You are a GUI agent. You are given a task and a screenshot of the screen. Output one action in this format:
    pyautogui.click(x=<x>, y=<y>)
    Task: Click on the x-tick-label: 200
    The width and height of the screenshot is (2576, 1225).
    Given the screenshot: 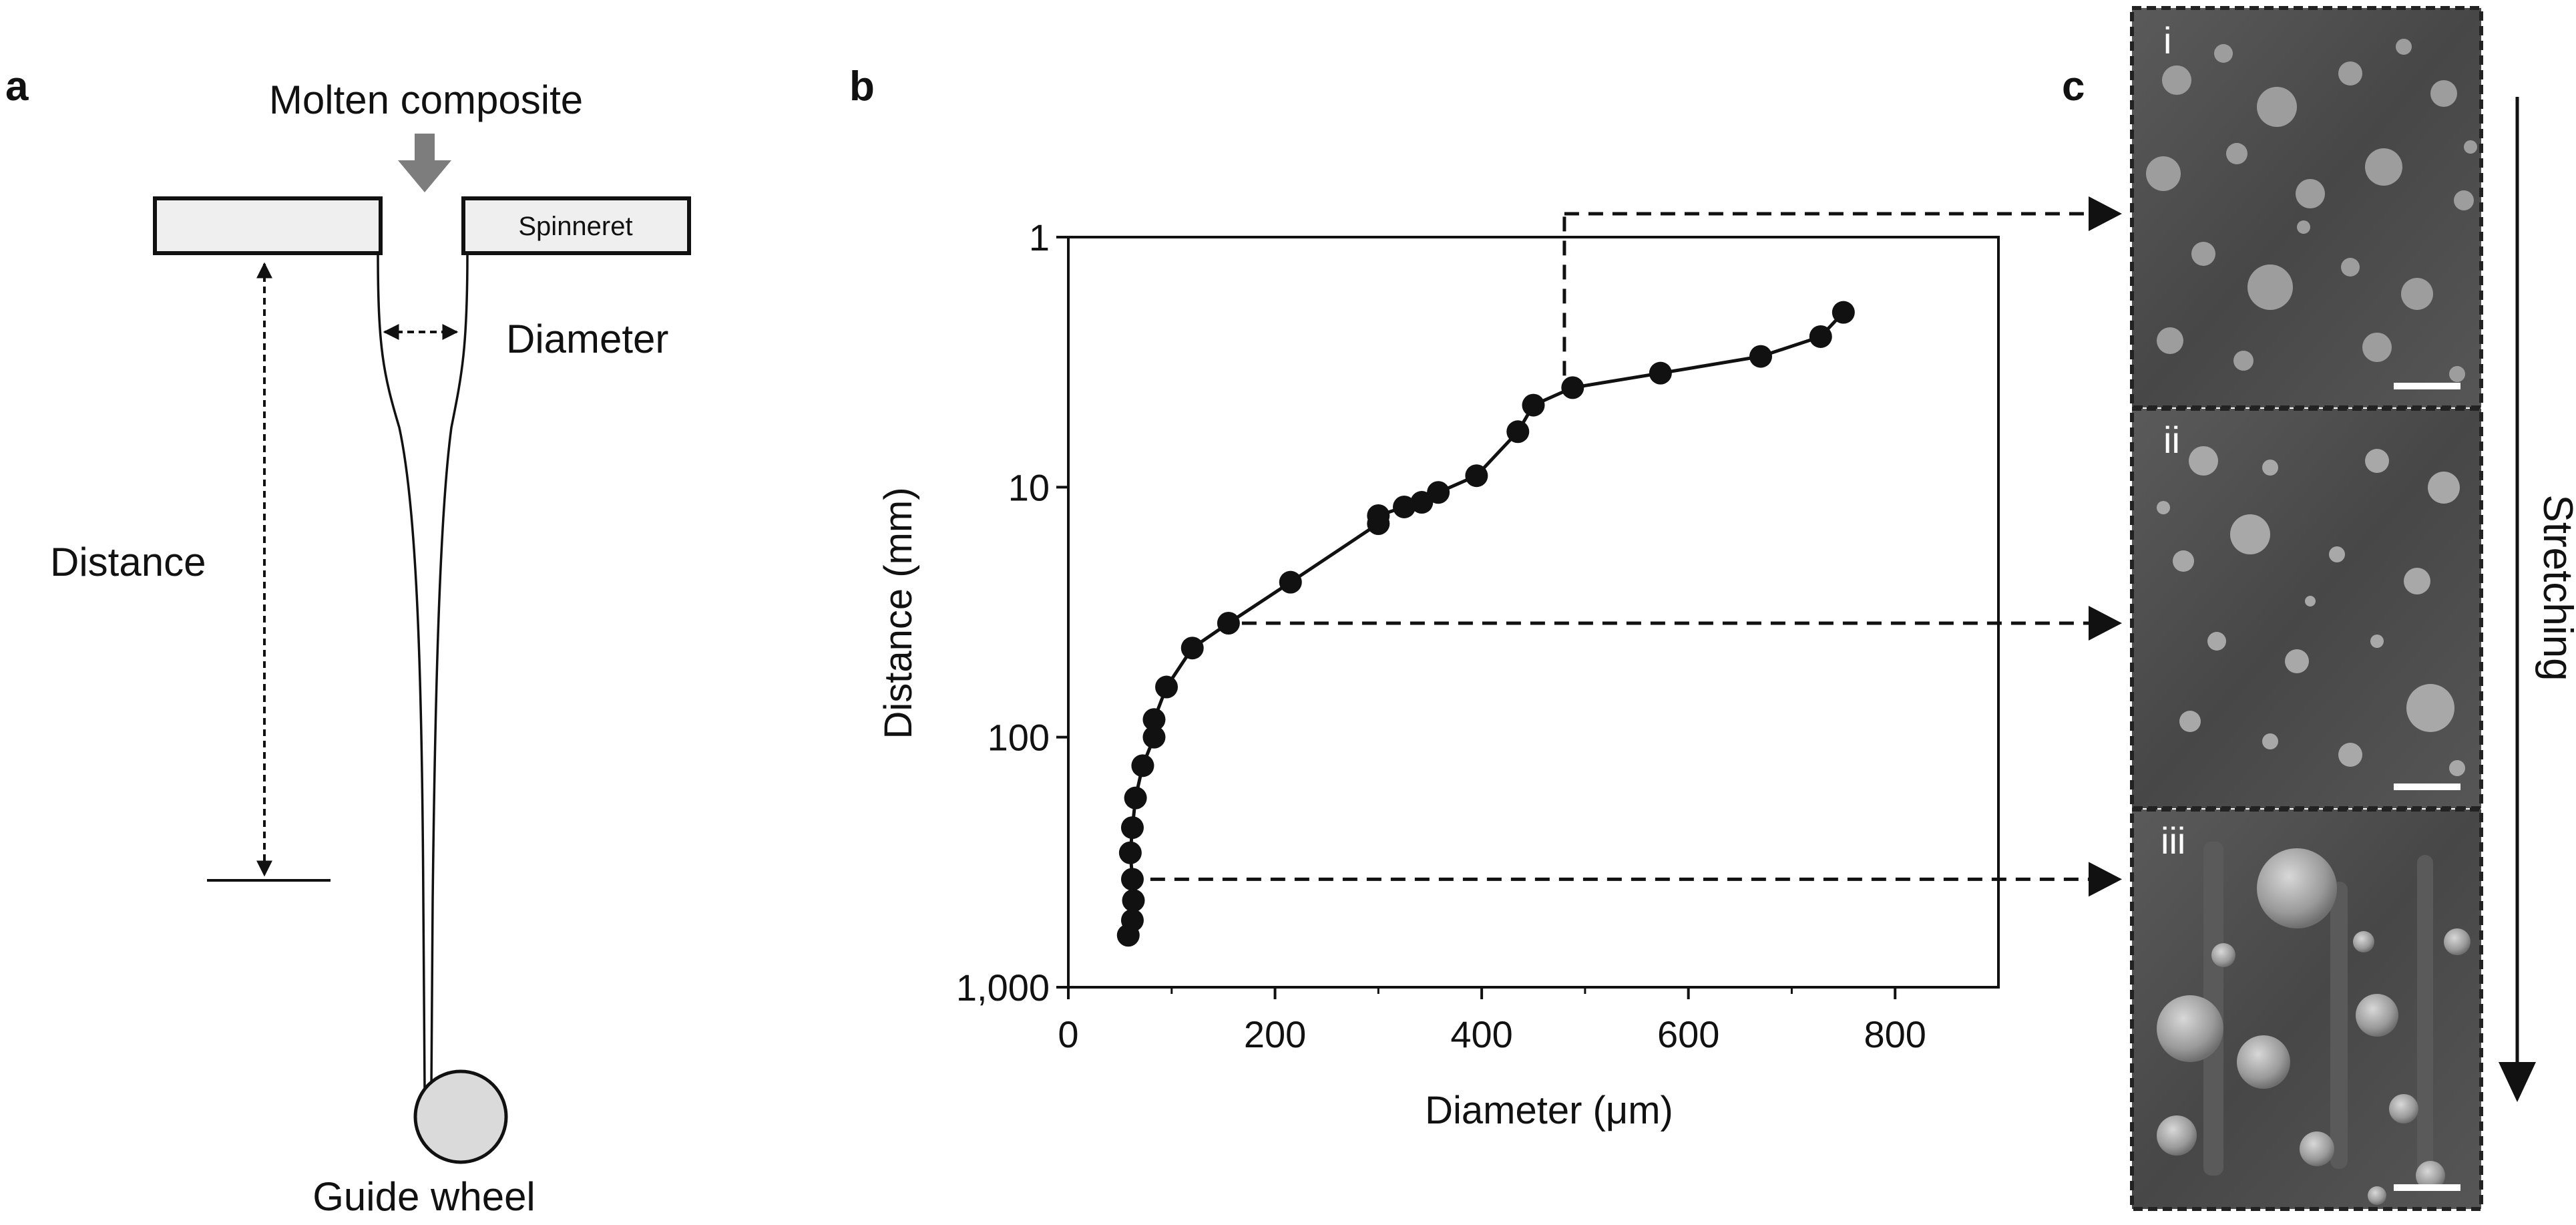 What is the action you would take?
    pyautogui.click(x=1275, y=1034)
    